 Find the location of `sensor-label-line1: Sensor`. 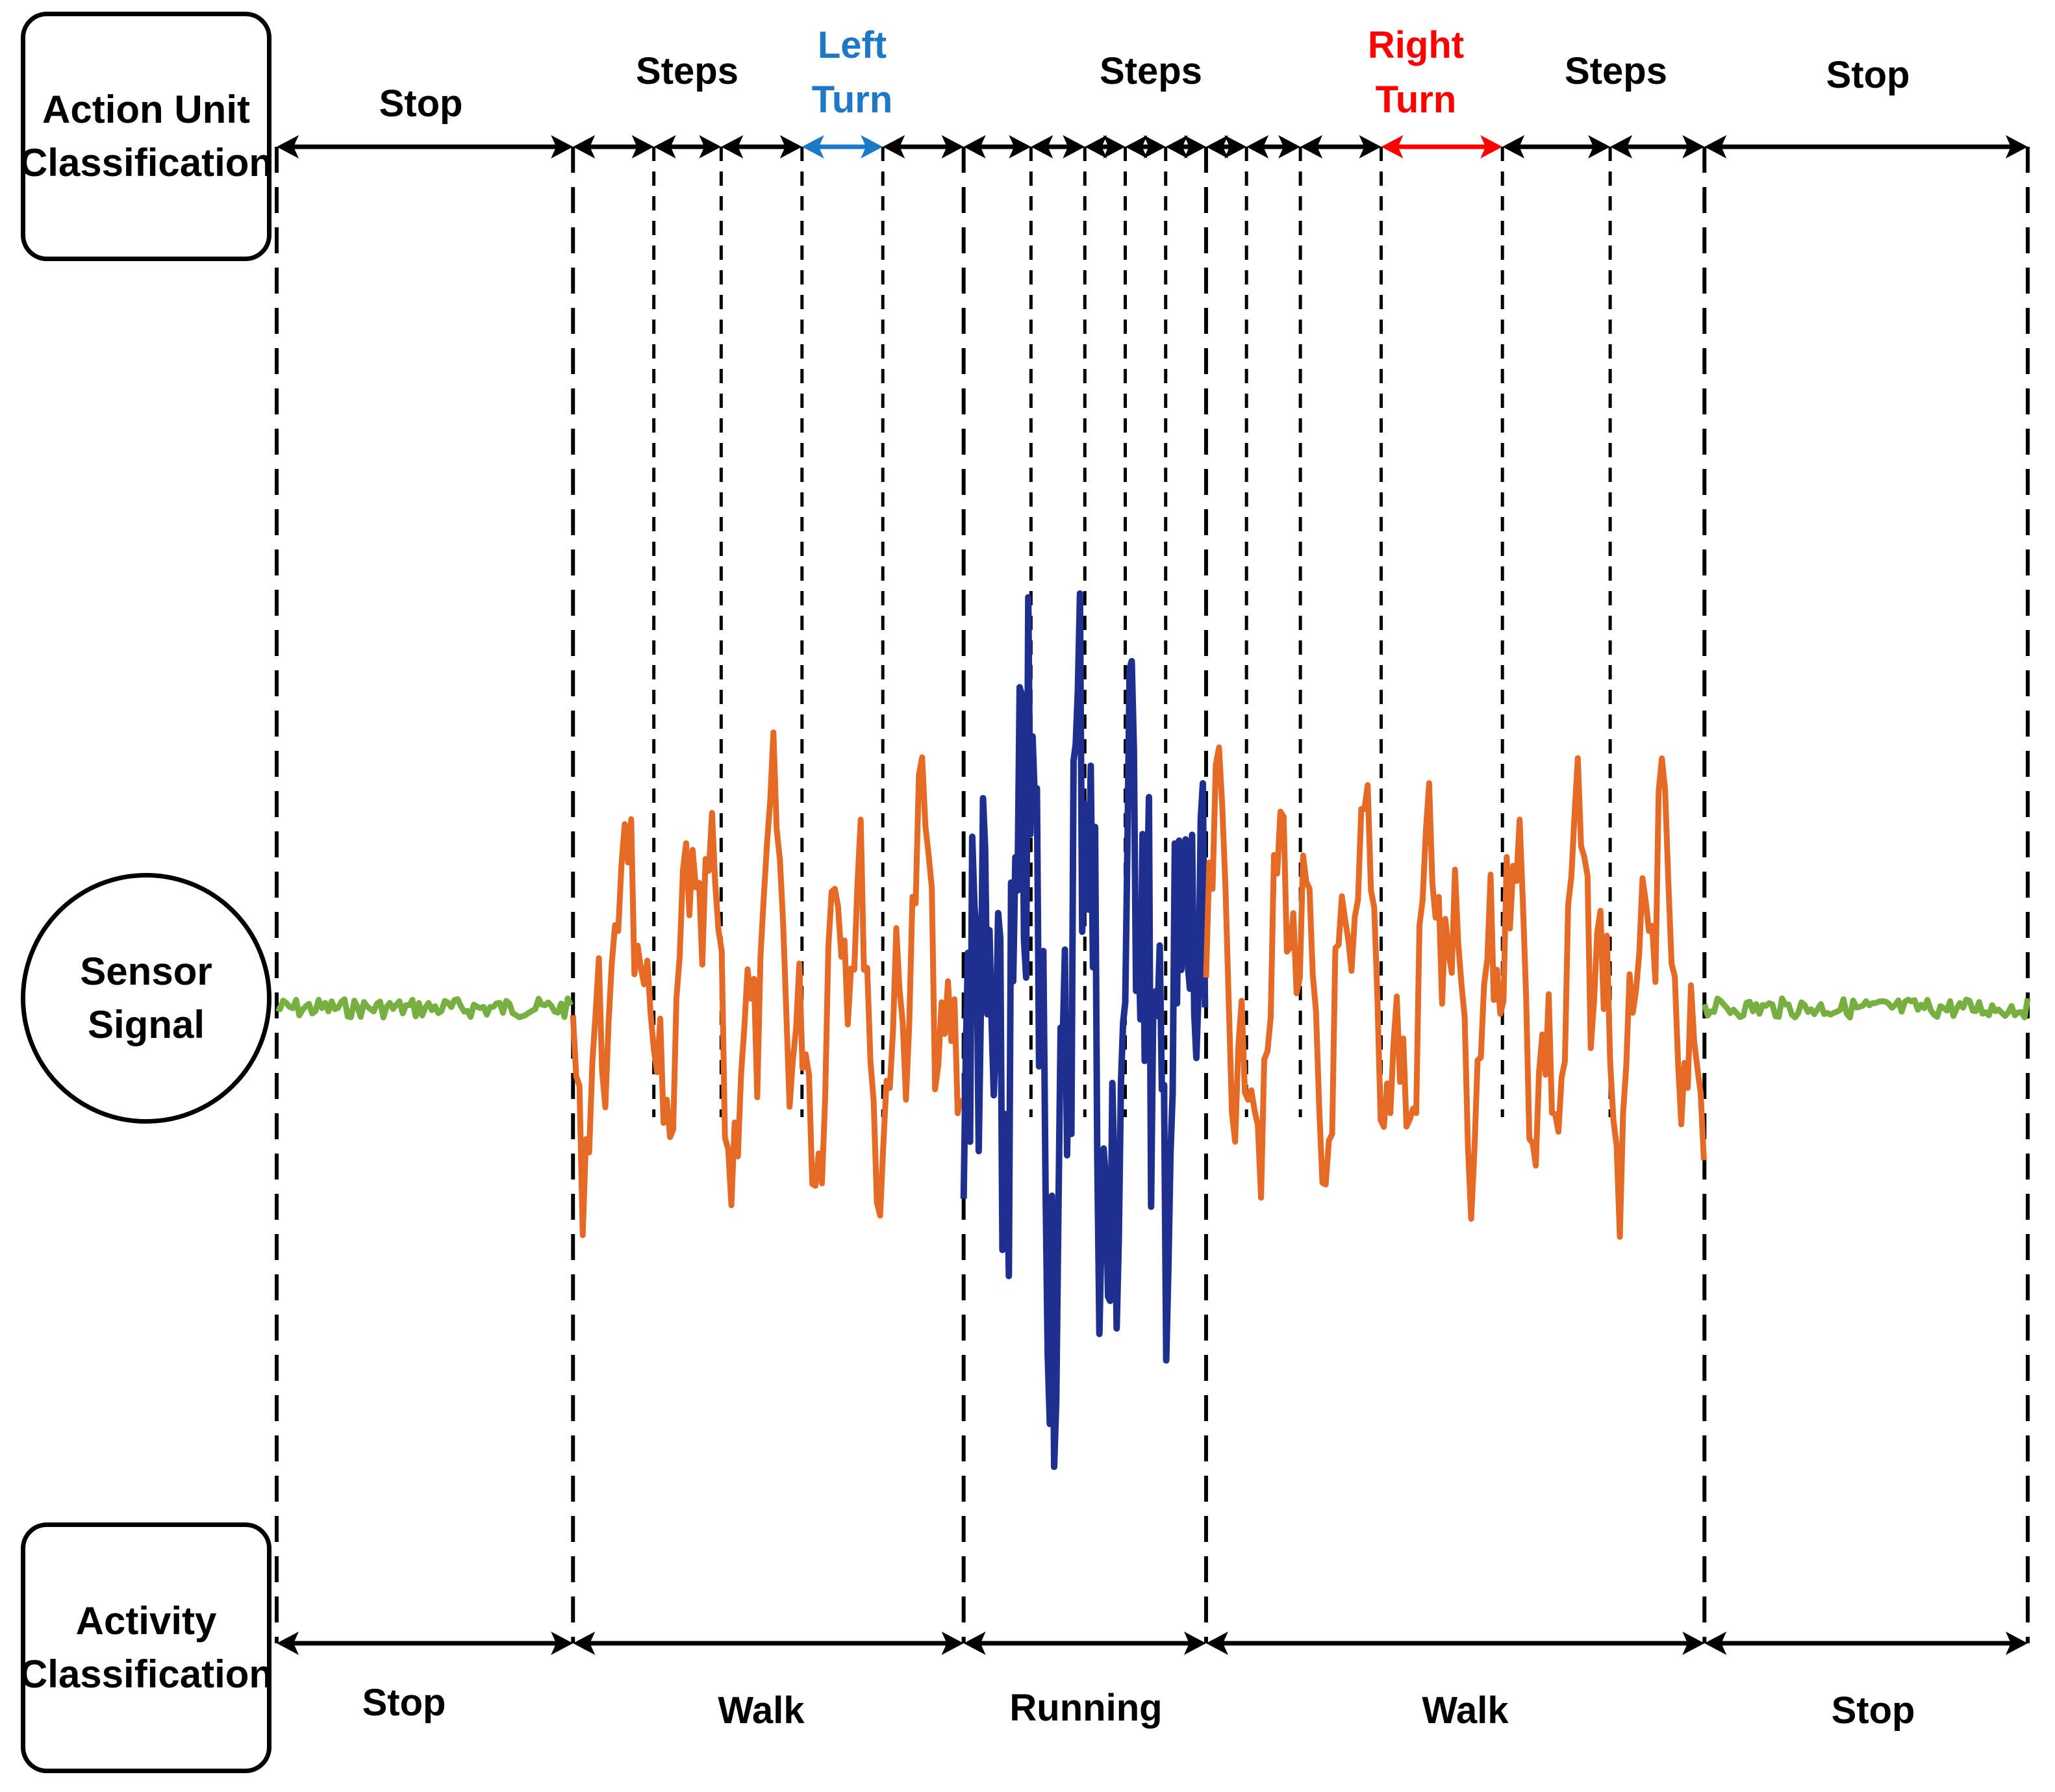

sensor-label-line1: Sensor is located at coordinates (146, 971).